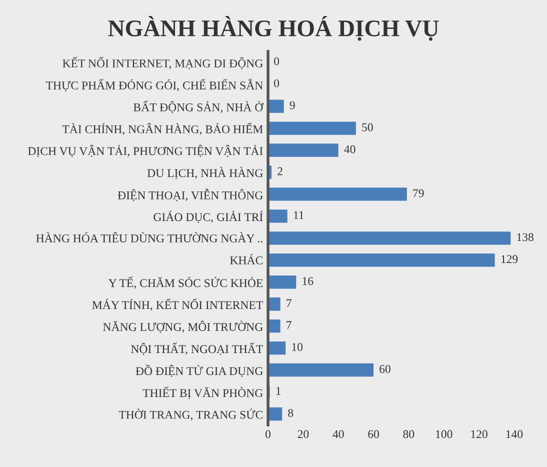  I want to click on y-tick-label: THIẾT BỊ VĂN PHÒNG, so click(202, 392).